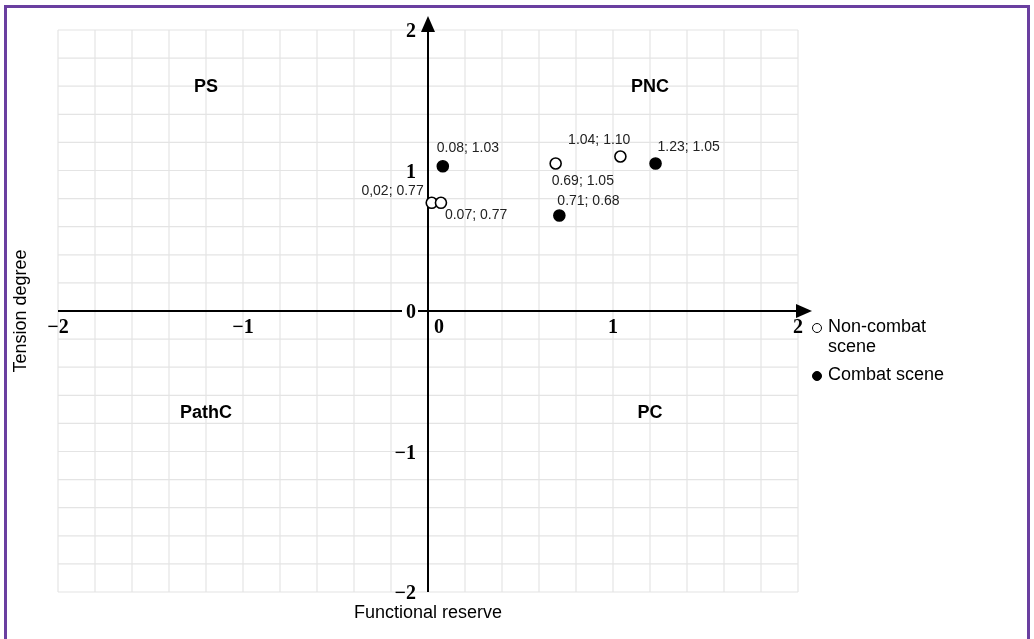  I want to click on x-tick-label: 1, so click(613, 326).